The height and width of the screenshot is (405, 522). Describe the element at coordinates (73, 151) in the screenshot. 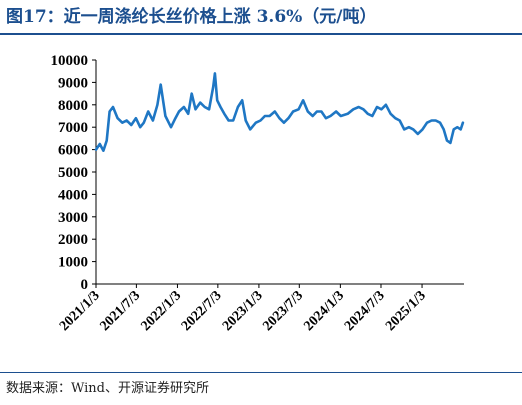

I see `y-tick-label: 6000` at that location.